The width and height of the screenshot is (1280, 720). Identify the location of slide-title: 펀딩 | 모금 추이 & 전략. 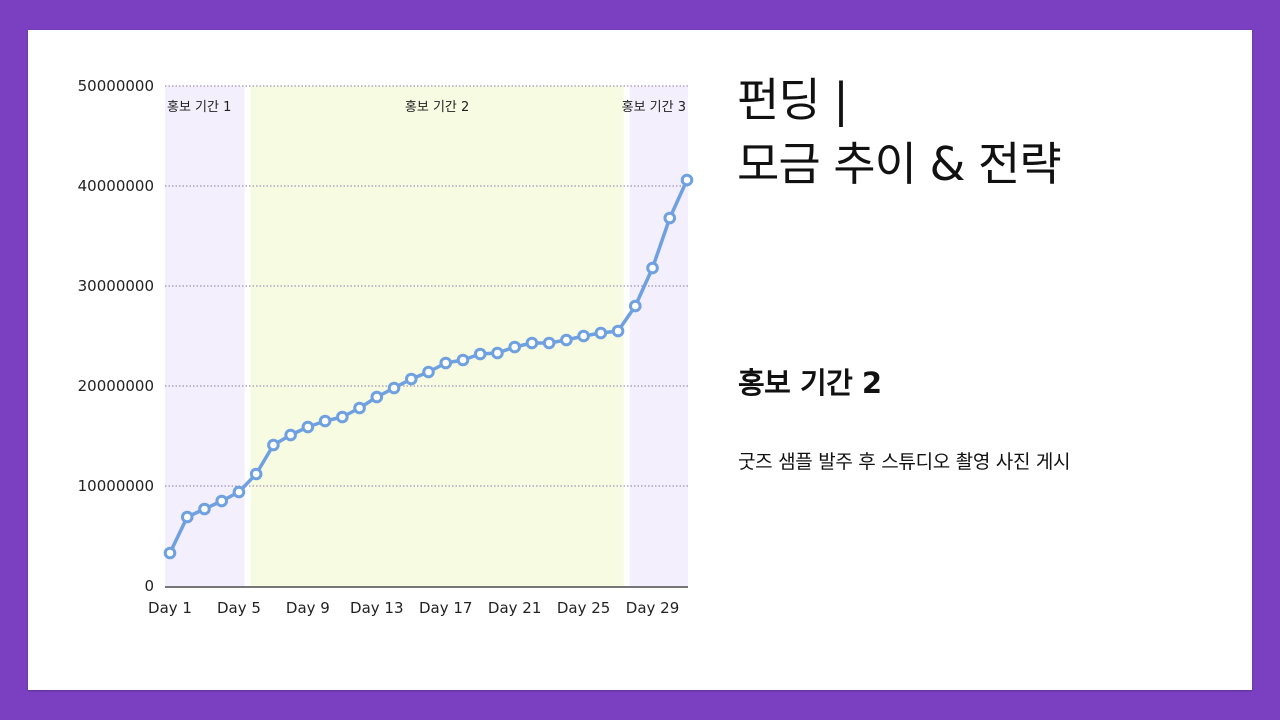
(899, 132).